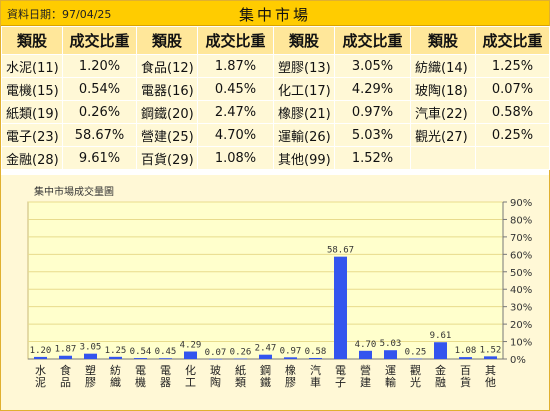 This screenshot has height=411, width=550. Describe the element at coordinates (415, 382) in the screenshot. I see `x-tick-label: 光` at that location.